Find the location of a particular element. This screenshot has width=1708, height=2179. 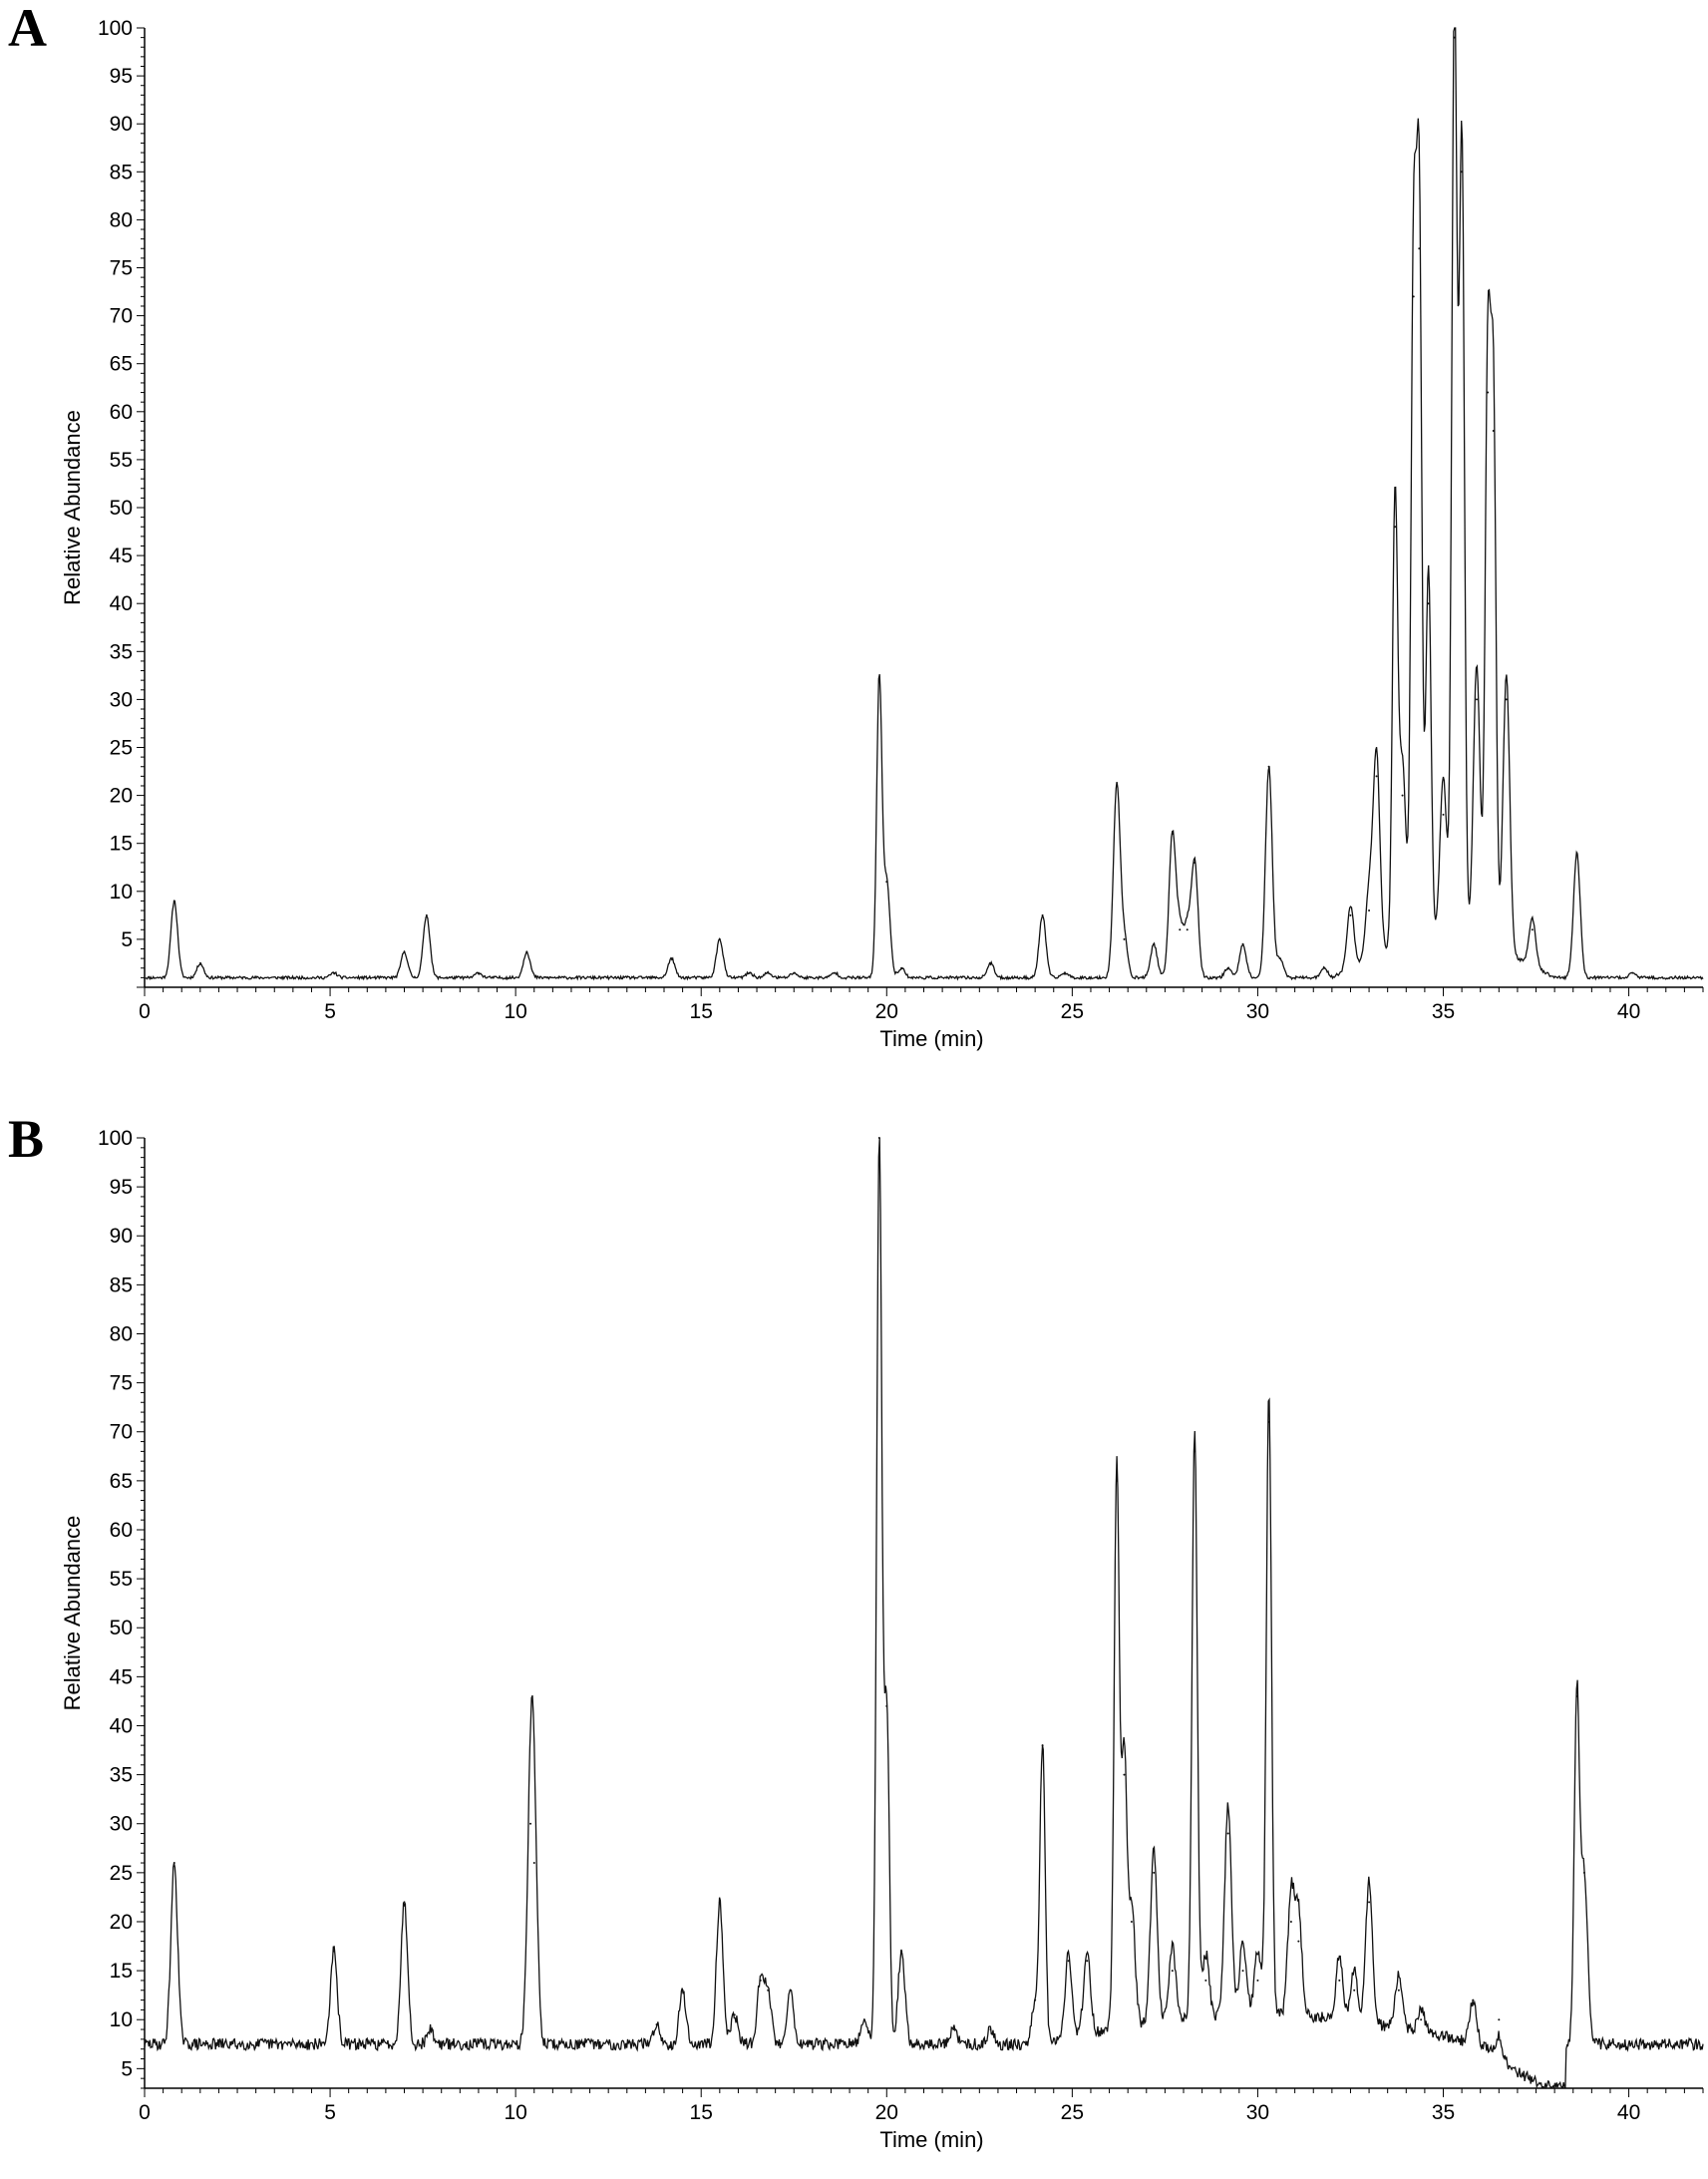

x-tick-label: 0 is located at coordinates (145, 1011).